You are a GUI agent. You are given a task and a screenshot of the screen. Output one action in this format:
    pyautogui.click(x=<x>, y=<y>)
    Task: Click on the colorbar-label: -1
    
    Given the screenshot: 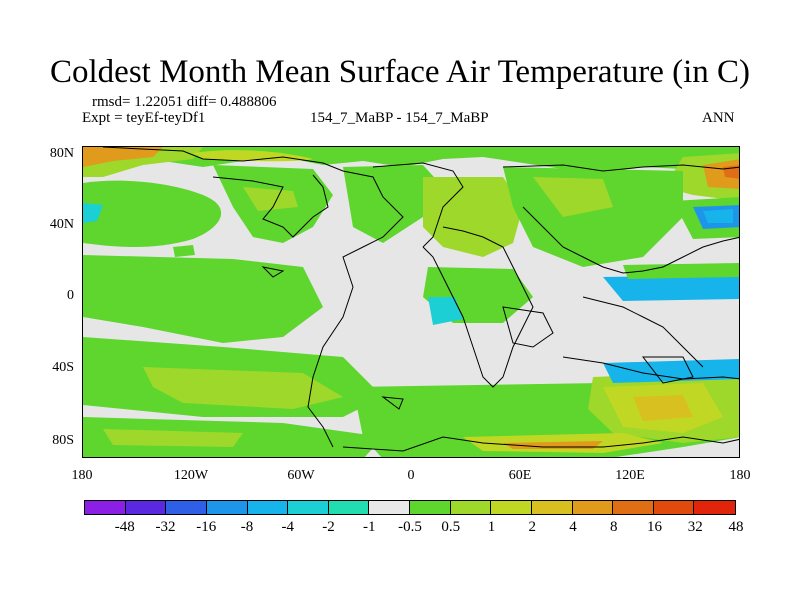 What is the action you would take?
    pyautogui.click(x=369, y=527)
    